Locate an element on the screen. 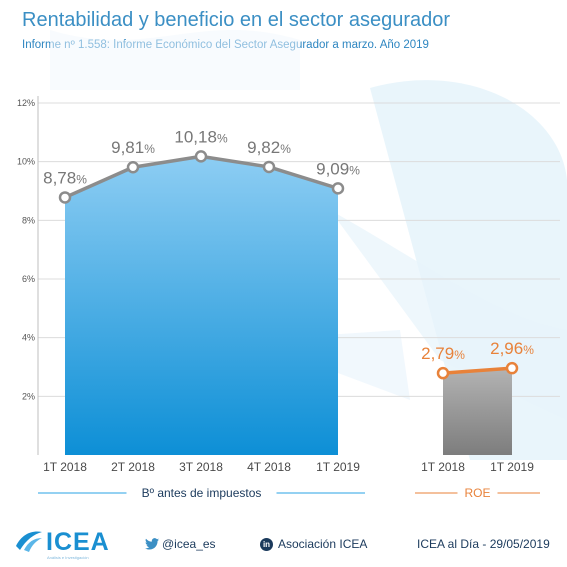 The height and width of the screenshot is (567, 567). brand-tagline: Análisis e Investigación is located at coordinates (68, 557).